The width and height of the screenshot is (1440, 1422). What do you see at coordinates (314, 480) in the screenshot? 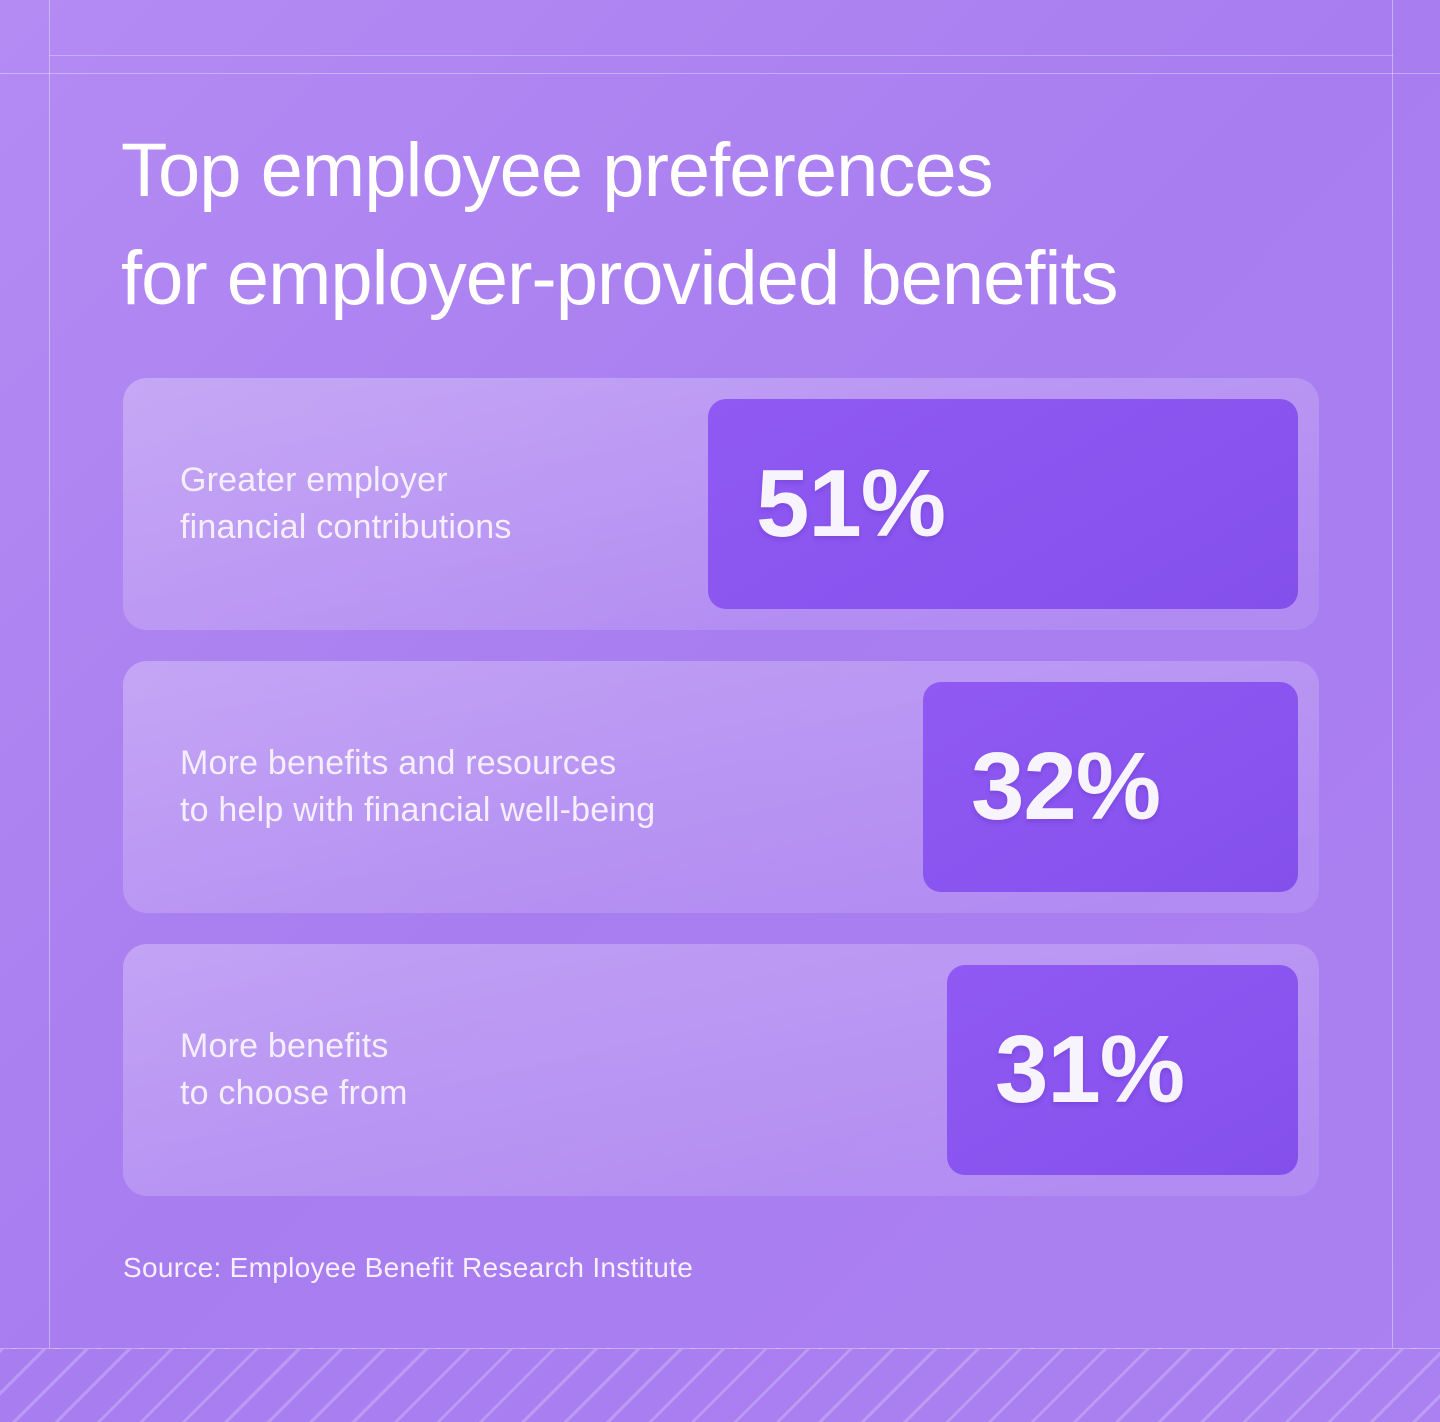
I see `benefit-label-line-1: Greater employer` at bounding box center [314, 480].